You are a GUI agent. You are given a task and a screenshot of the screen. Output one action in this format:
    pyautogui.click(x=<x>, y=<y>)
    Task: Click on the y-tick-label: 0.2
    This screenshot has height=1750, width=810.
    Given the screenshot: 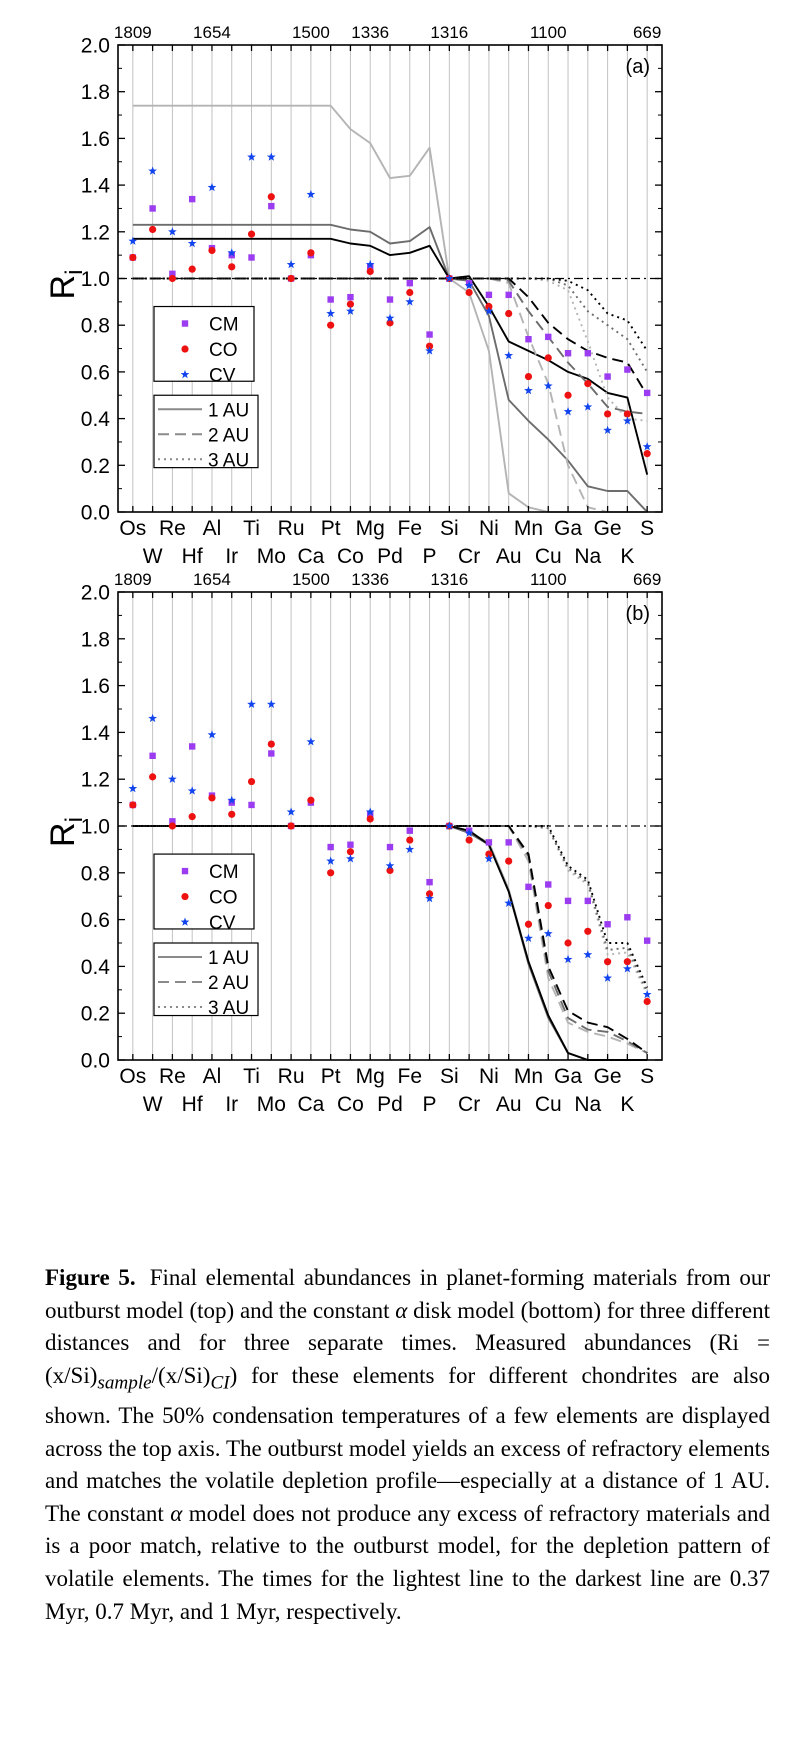 What is the action you would take?
    pyautogui.click(x=95, y=1014)
    